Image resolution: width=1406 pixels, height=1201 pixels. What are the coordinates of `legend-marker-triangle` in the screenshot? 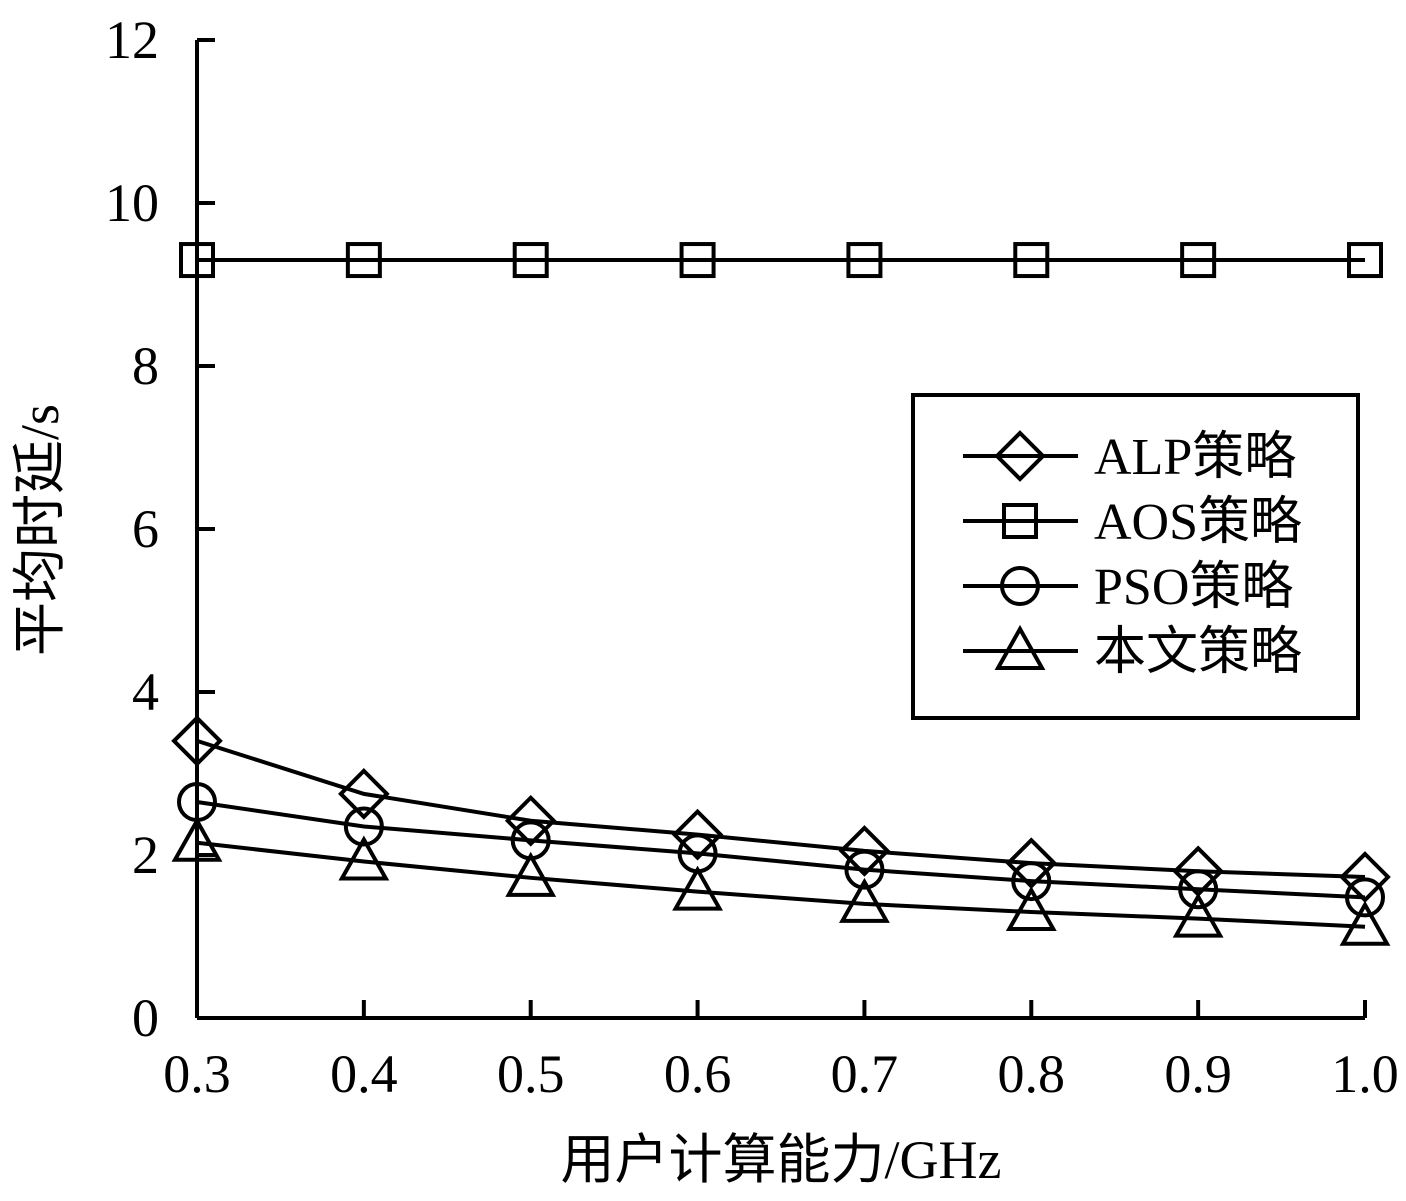 It's located at (1020, 647).